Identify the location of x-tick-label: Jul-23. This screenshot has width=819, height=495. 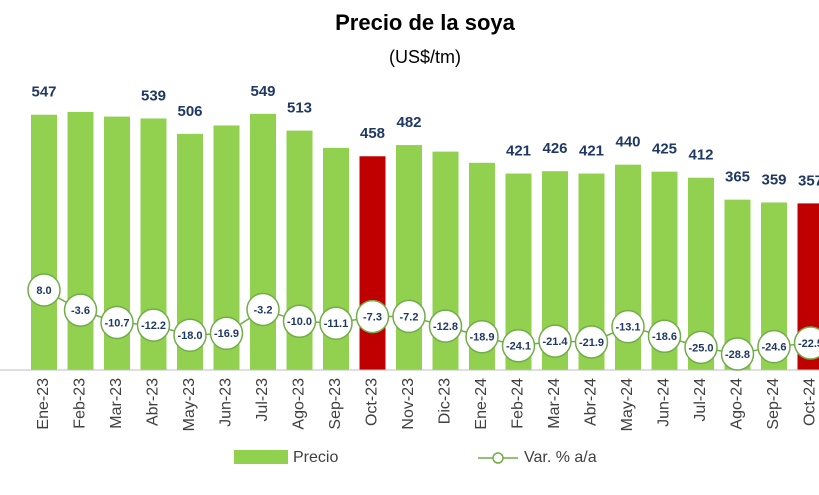
(262, 400).